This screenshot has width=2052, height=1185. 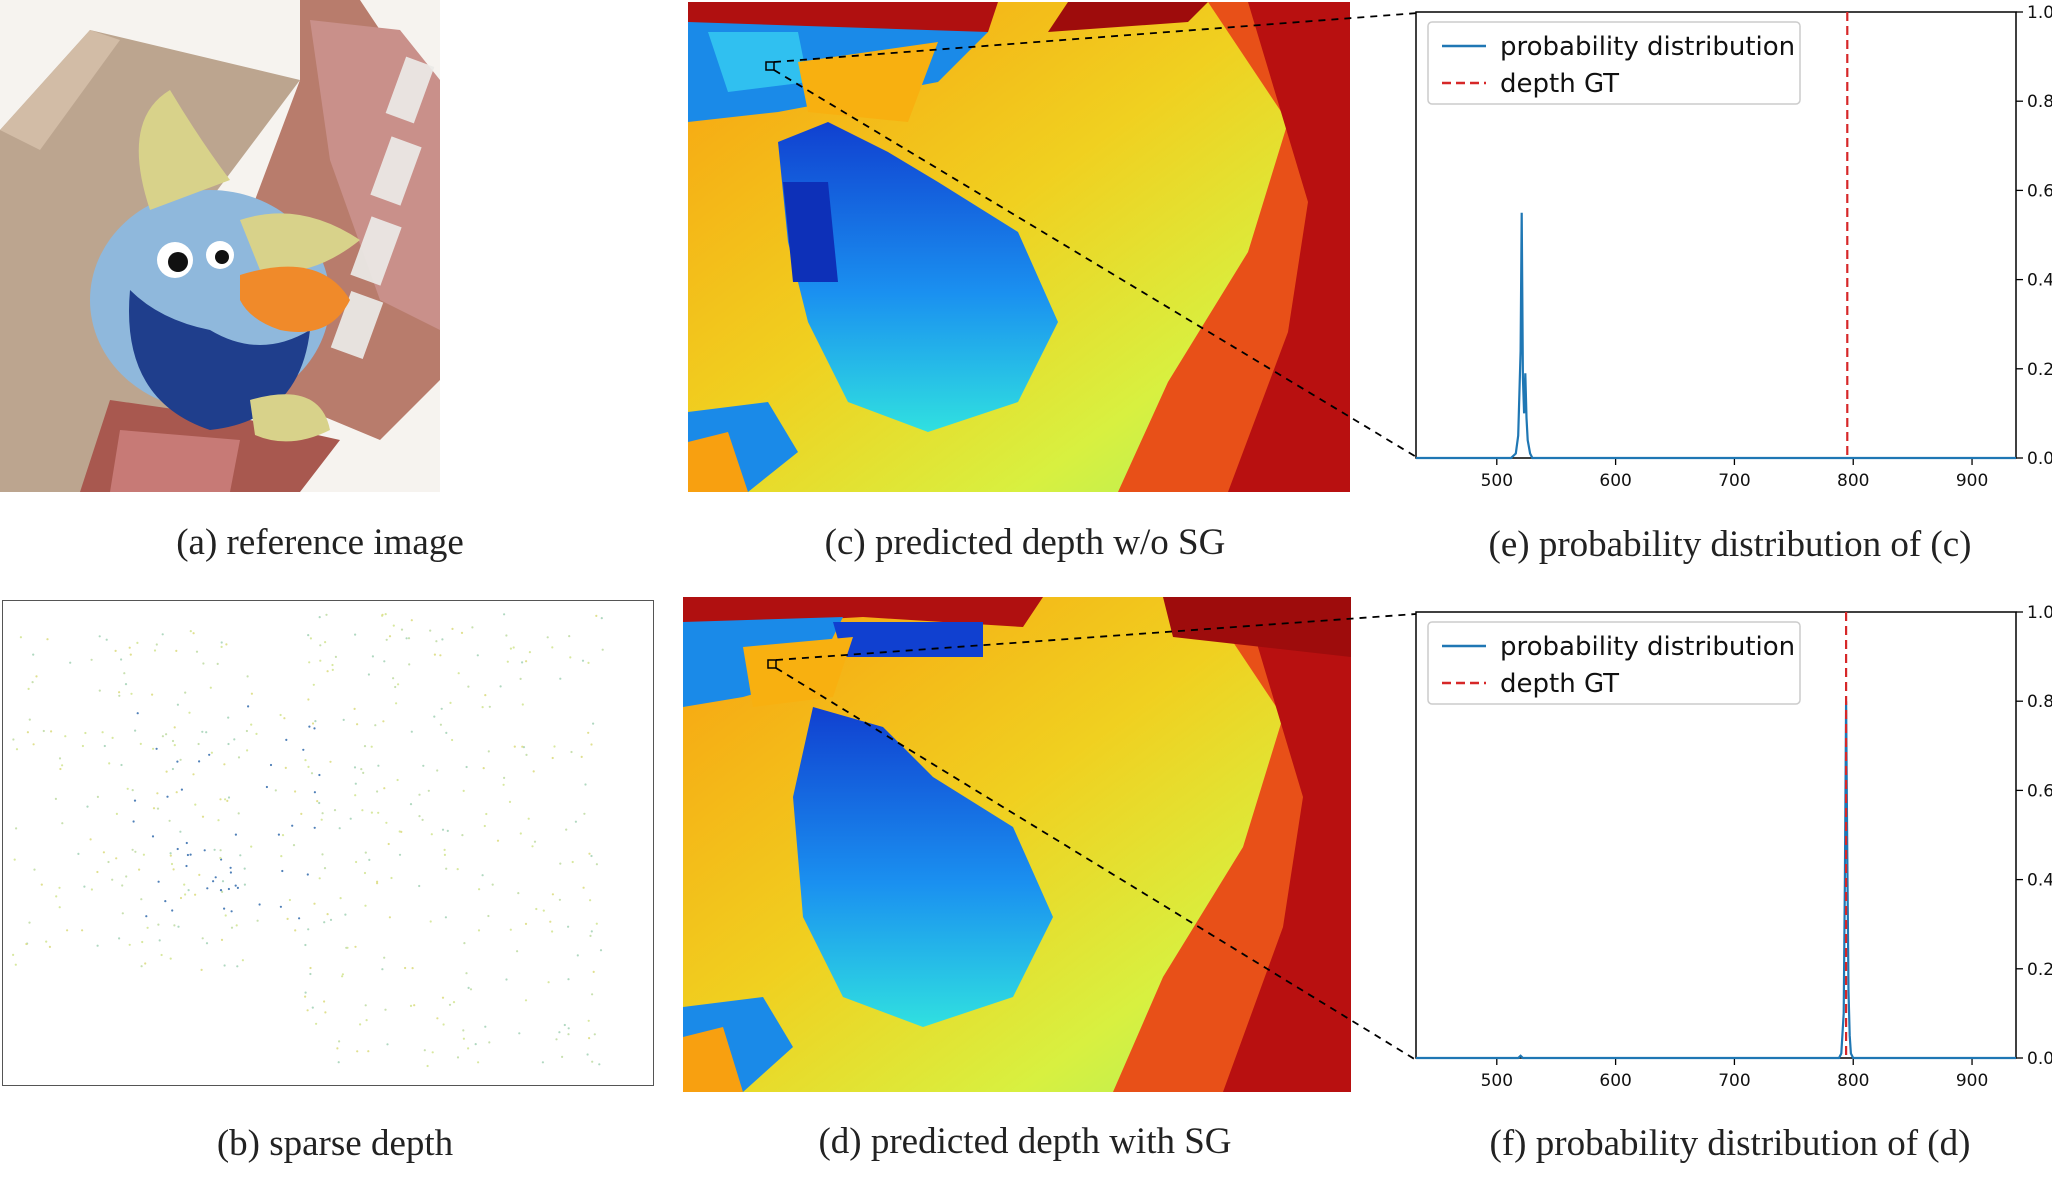 I want to click on plot-e-y-tick-label: 0.2, so click(x=2039, y=370).